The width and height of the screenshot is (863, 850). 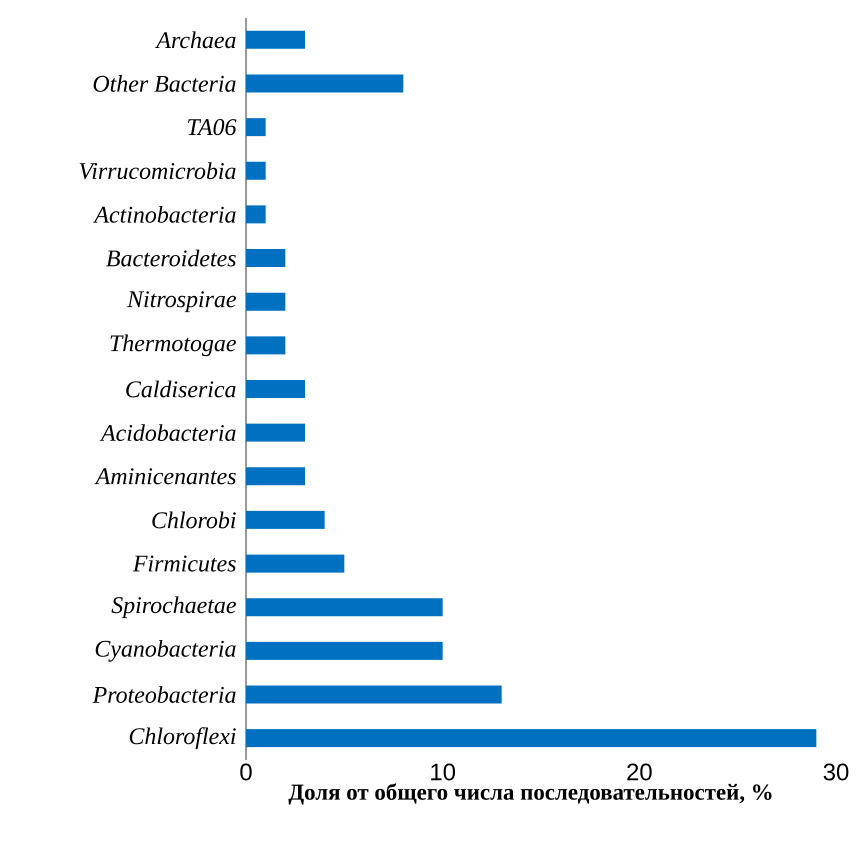 What do you see at coordinates (164, 694) in the screenshot?
I see `y-tick-label: Proteobacteria` at bounding box center [164, 694].